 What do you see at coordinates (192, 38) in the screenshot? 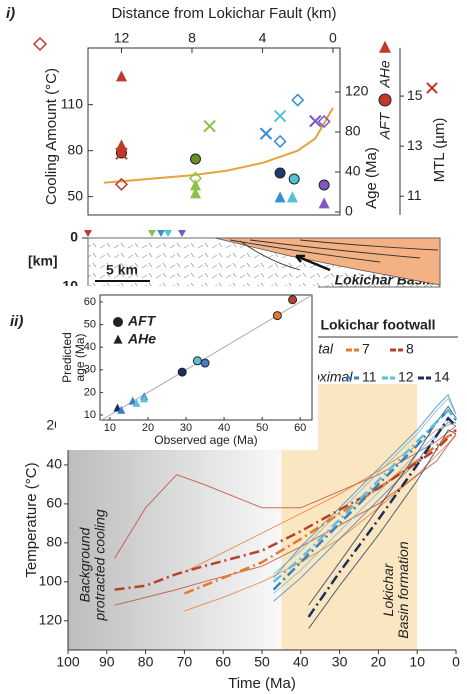
I see `x-tick-label: 8` at bounding box center [192, 38].